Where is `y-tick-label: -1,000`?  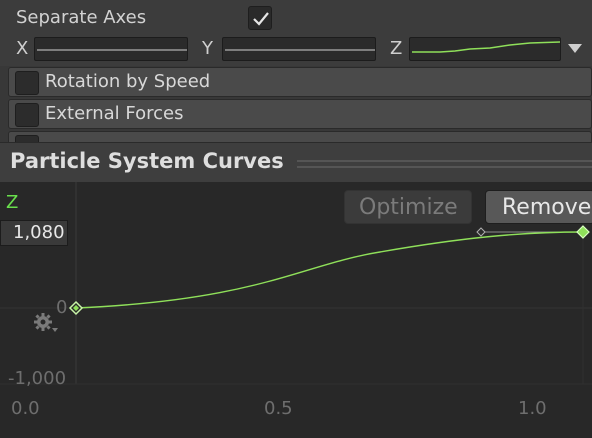 y-tick-label: -1,000 is located at coordinates (37, 378).